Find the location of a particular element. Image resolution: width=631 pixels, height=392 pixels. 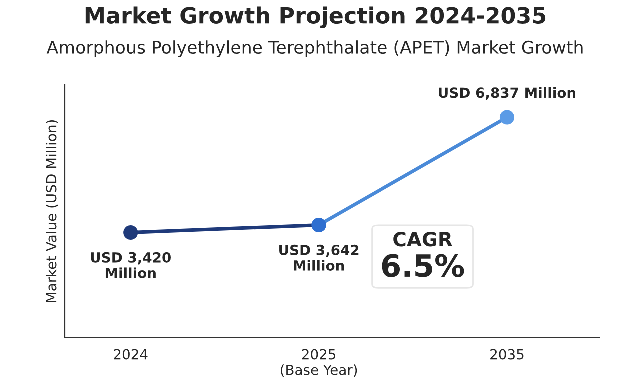

x-tick-label: 2025 (Base Year) is located at coordinates (319, 363).